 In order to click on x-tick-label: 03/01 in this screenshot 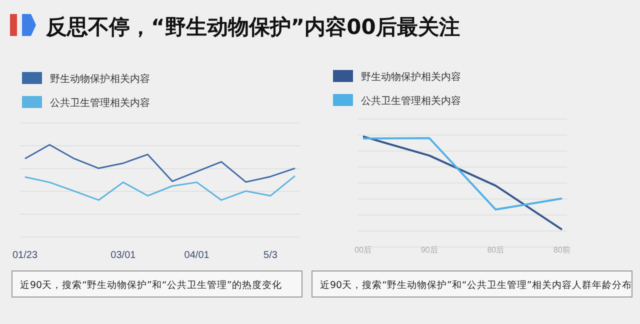, I will do `click(123, 256)`.